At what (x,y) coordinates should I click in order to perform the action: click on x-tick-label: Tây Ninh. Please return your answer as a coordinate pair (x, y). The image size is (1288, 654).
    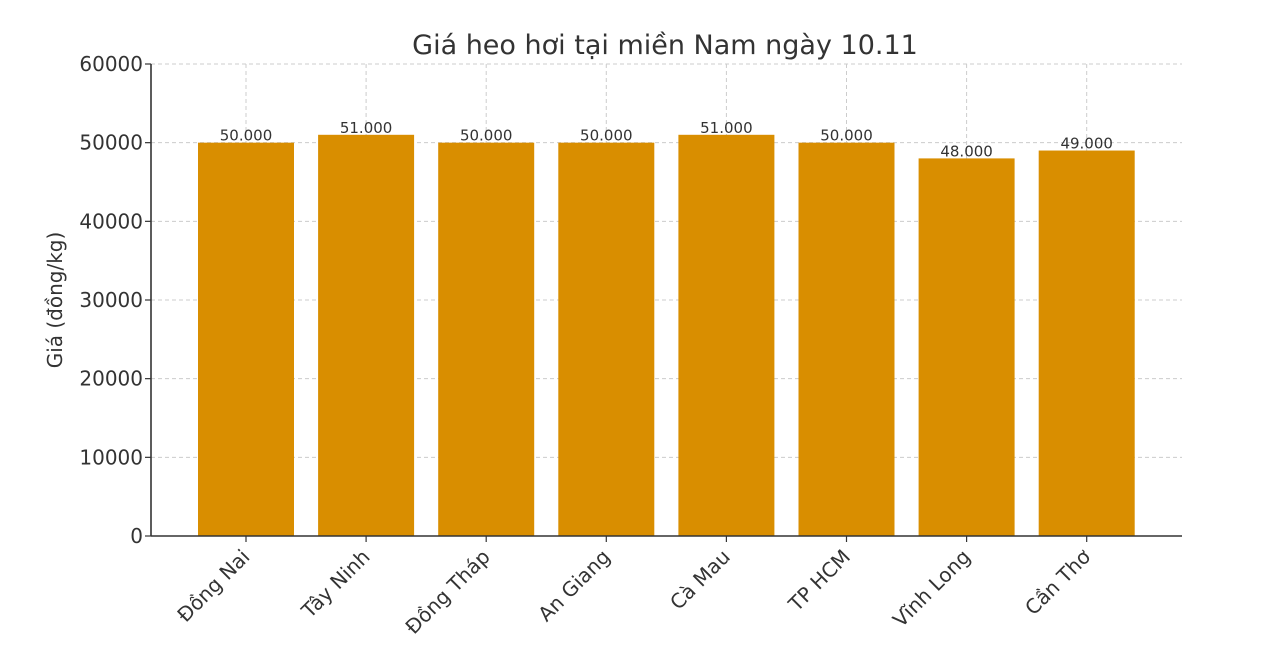
    Looking at the image, I should click on (335, 584).